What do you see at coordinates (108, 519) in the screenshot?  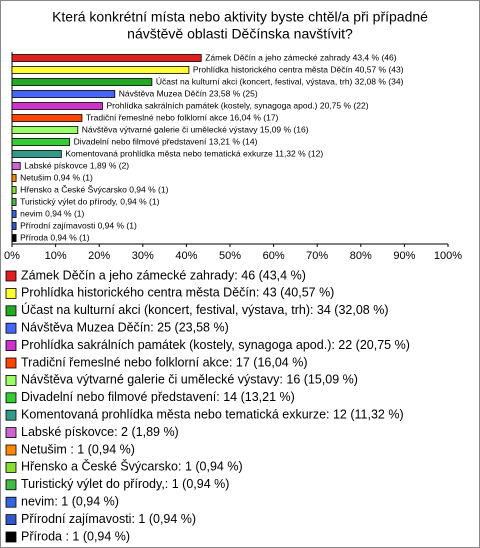 I see `legend-label: Přírodní zajímavosti: 1 (0,94 %)` at bounding box center [108, 519].